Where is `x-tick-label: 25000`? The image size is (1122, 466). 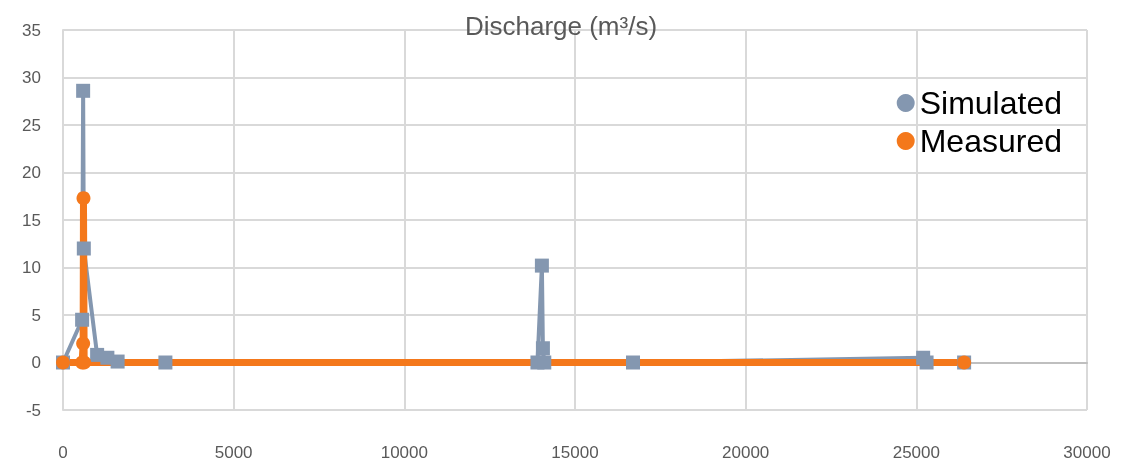
x-tick-label: 25000 is located at coordinates (916, 452).